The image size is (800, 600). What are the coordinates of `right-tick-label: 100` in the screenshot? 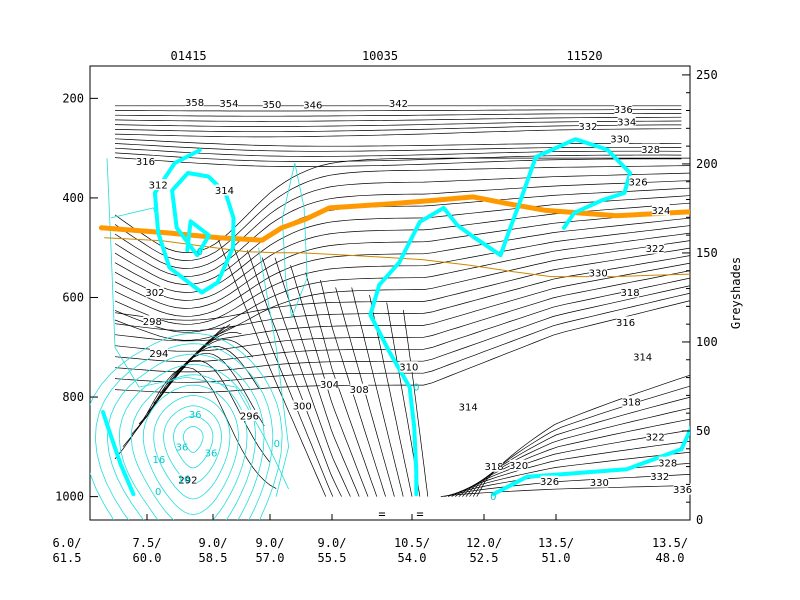 It's located at (707, 342).